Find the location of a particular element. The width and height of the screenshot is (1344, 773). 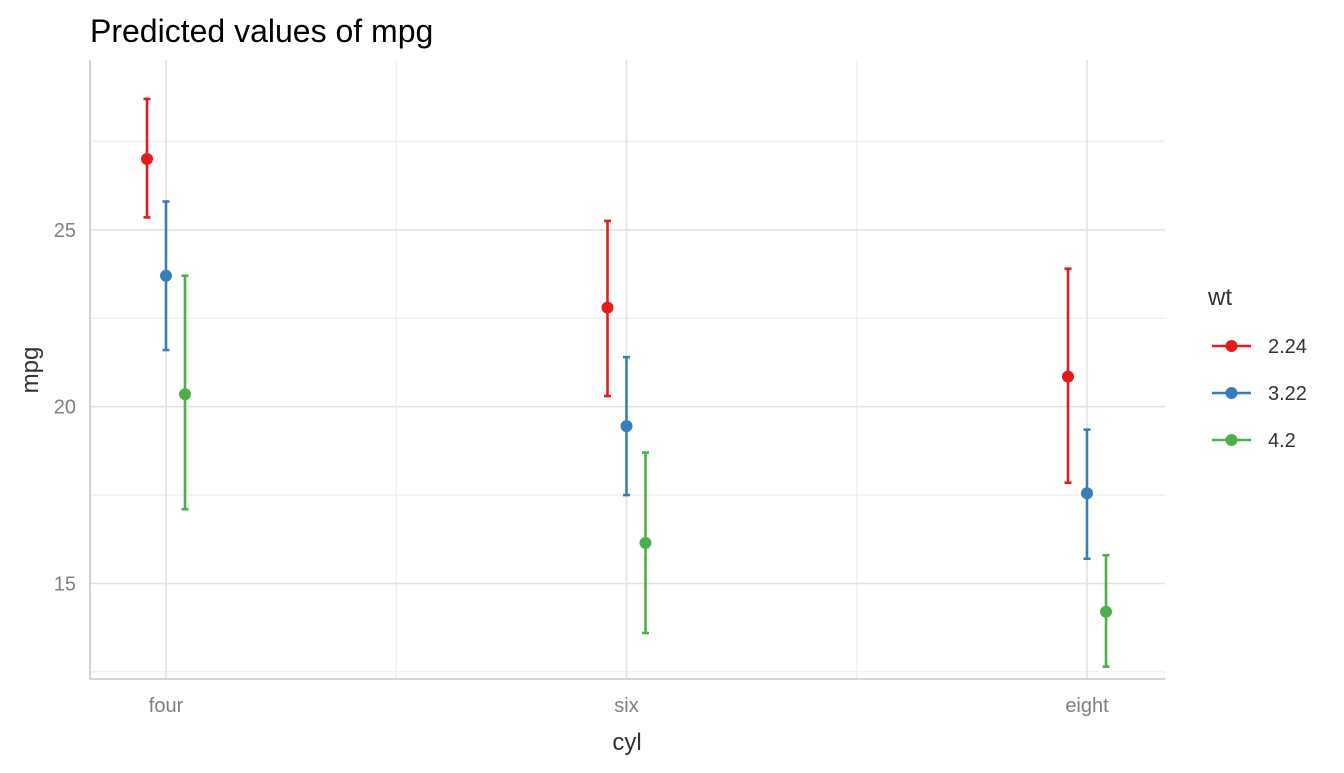

y-tick-label: 25 is located at coordinates (65, 231).